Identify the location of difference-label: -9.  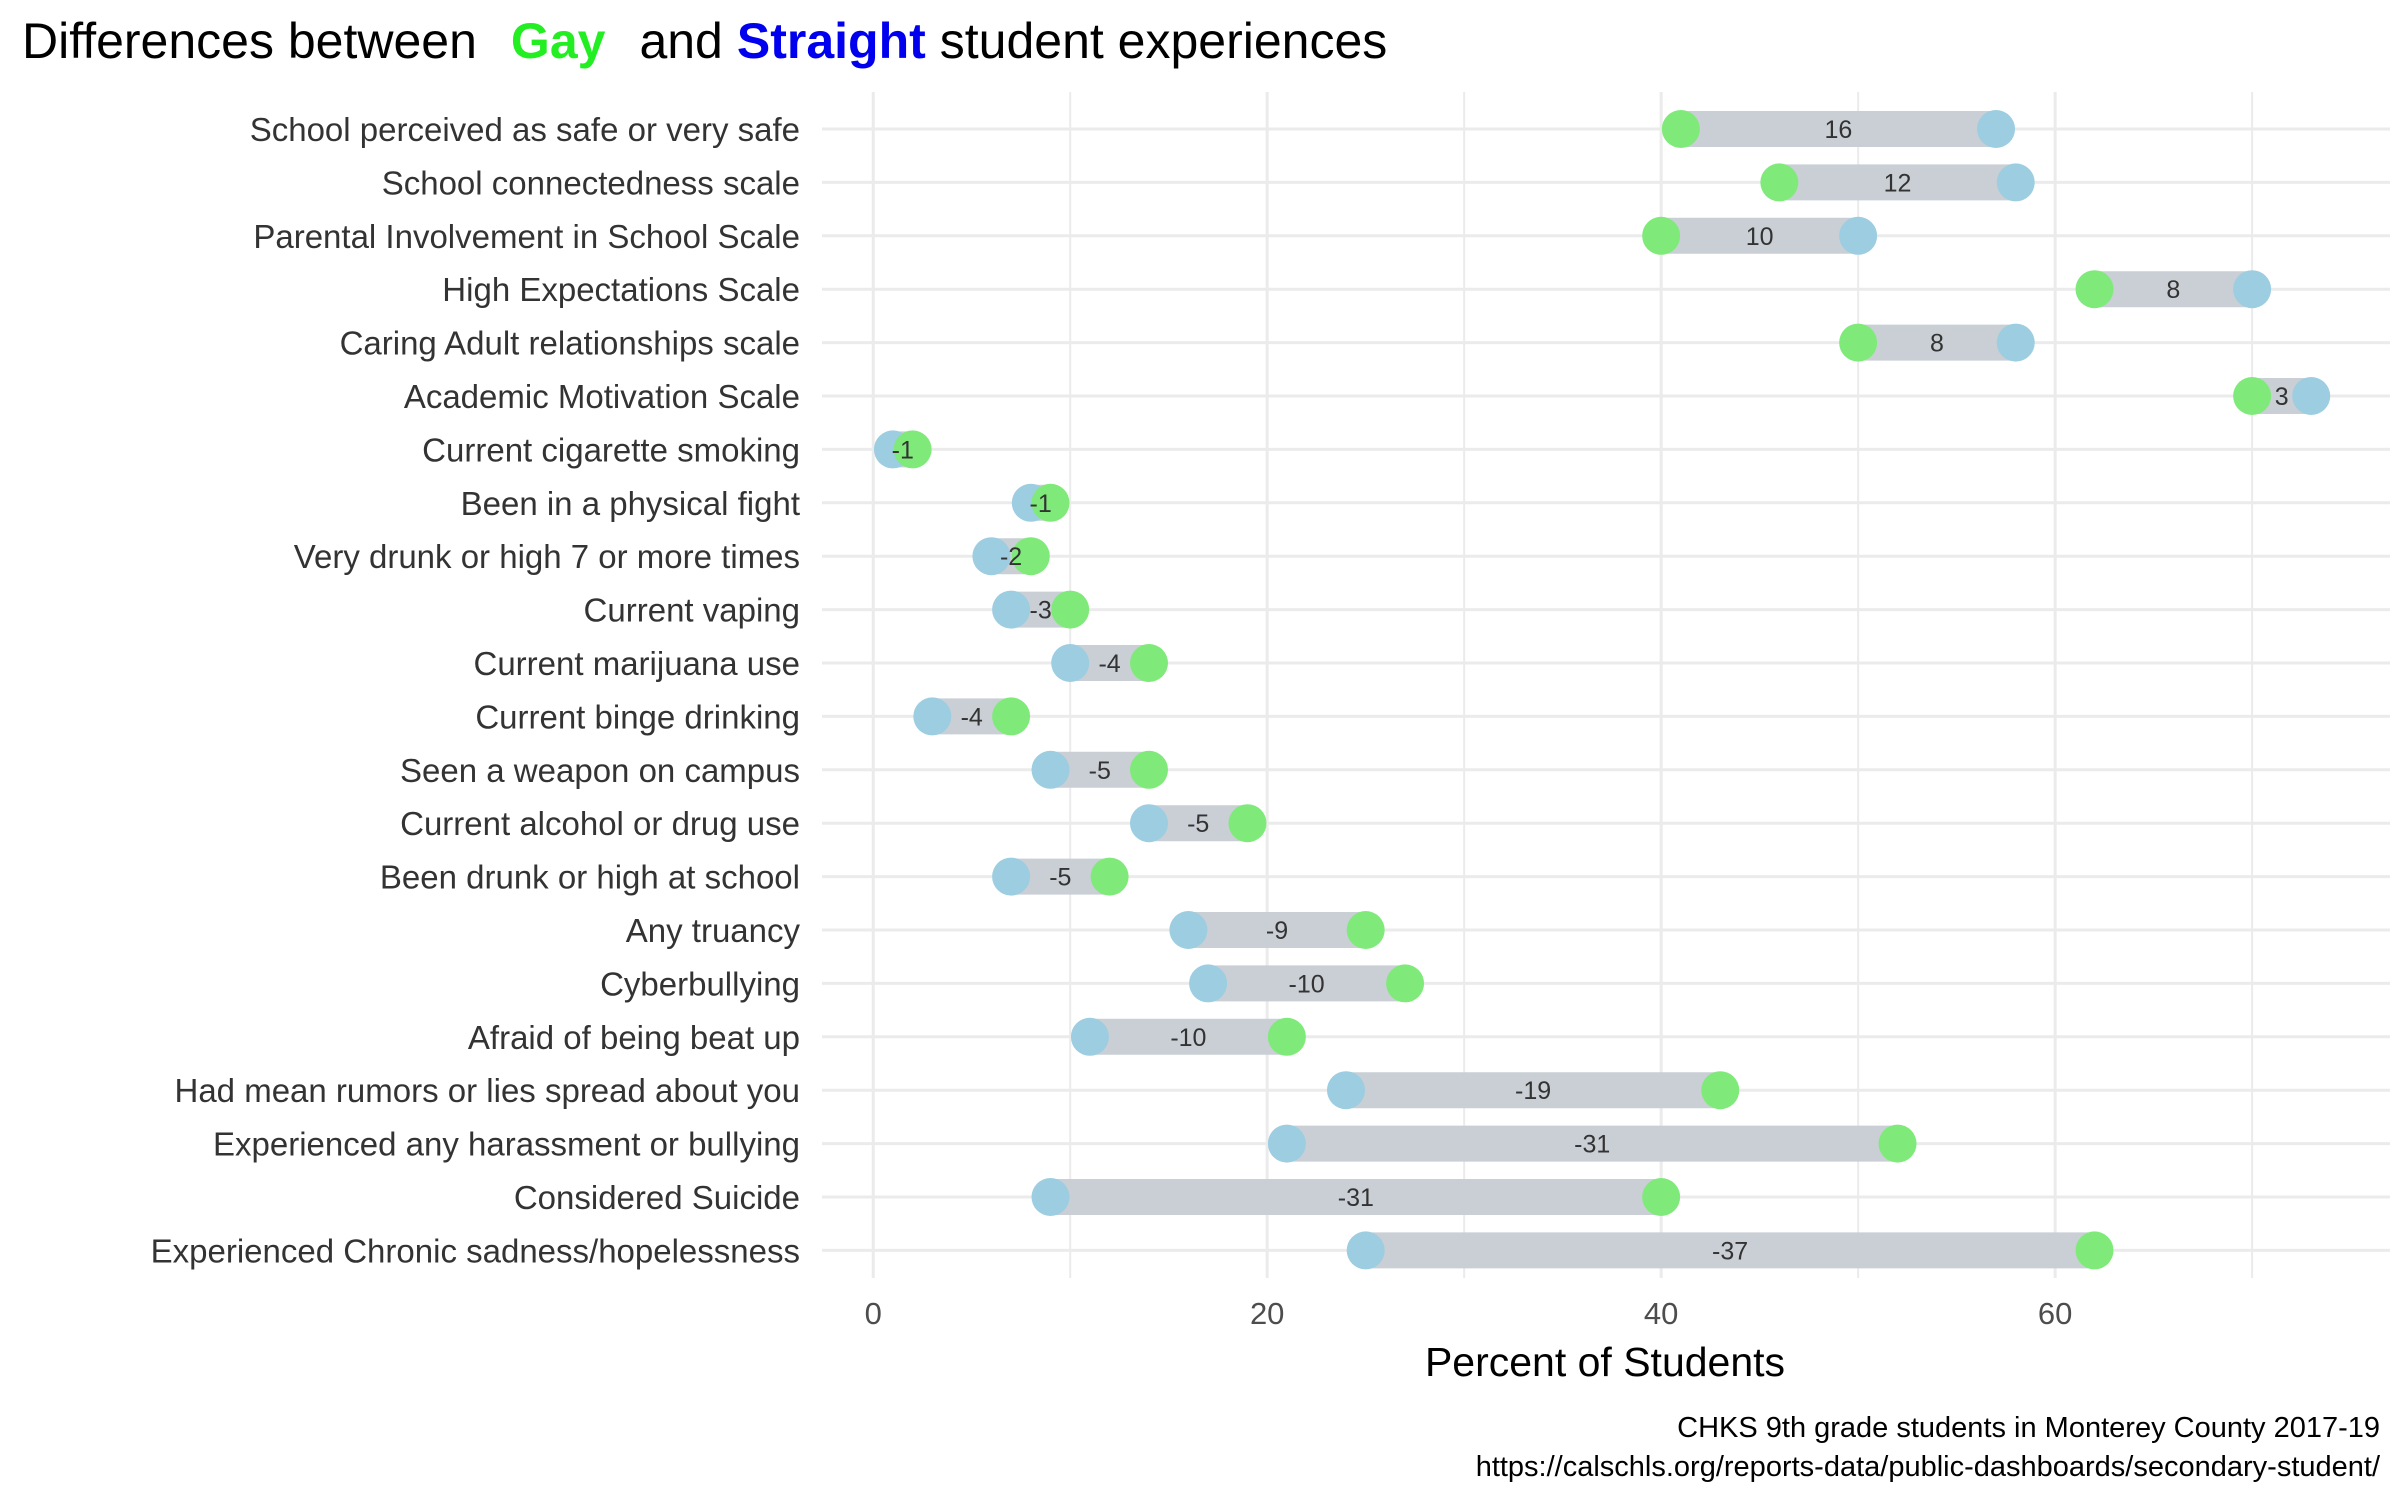
(1277, 931).